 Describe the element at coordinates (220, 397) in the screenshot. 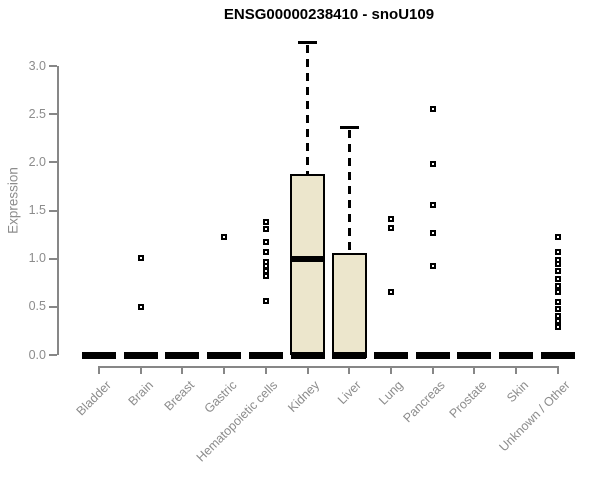

I see `x-tick-label-gastric: Gastric` at that location.